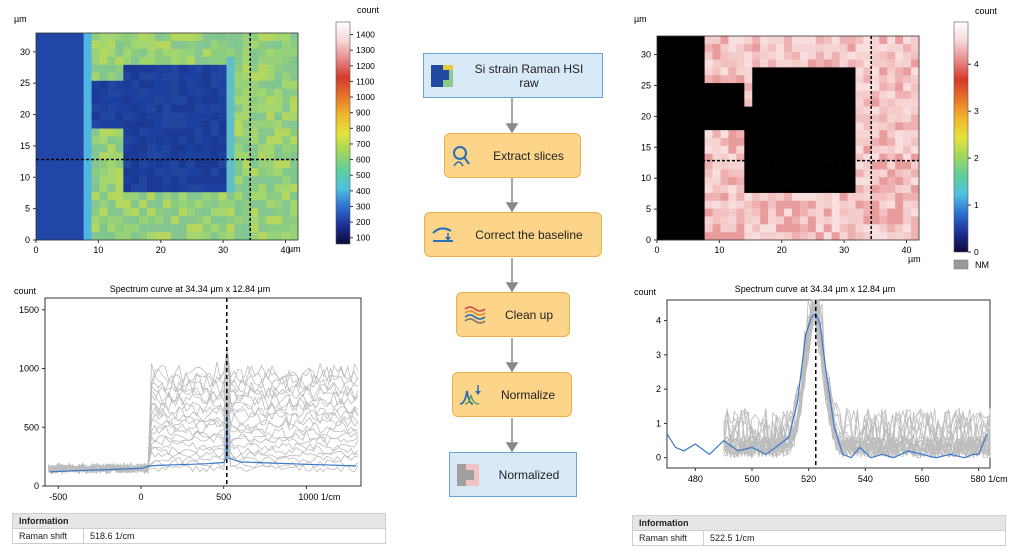 The width and height of the screenshot is (1018, 560). I want to click on colorbar-gradient, so click(961, 137).